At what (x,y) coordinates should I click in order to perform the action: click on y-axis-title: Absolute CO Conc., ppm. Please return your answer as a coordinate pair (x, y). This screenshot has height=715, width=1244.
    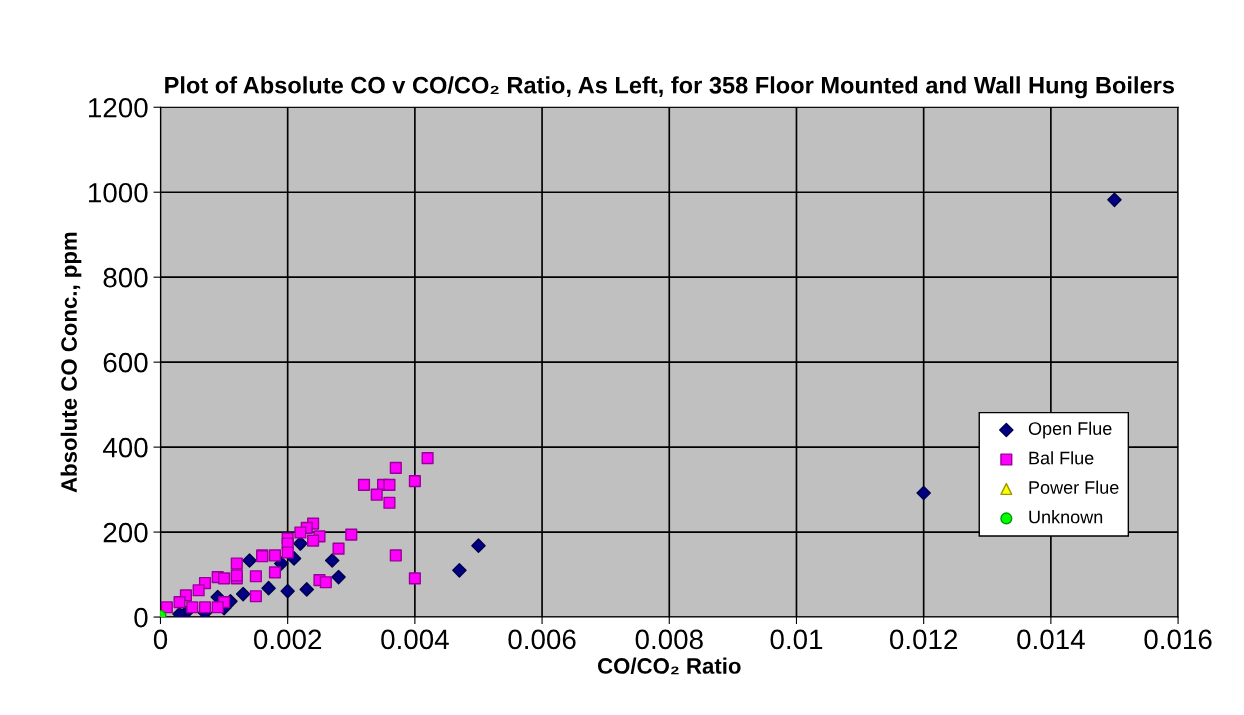
    Looking at the image, I should click on (71, 362).